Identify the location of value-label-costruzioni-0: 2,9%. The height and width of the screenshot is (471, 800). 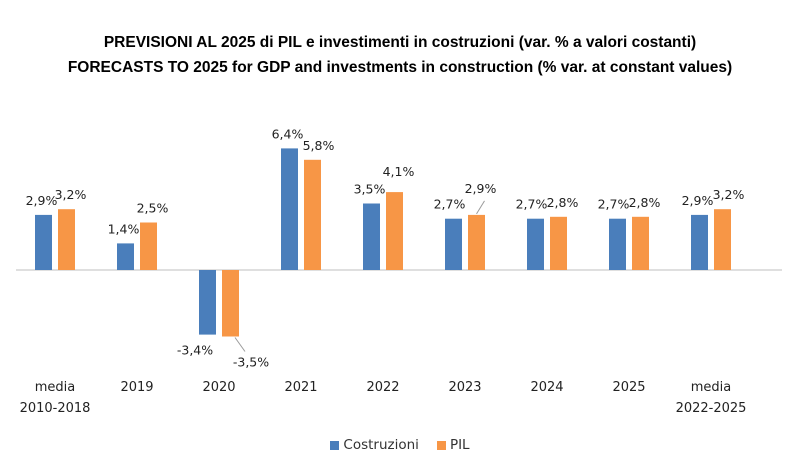
(42, 200).